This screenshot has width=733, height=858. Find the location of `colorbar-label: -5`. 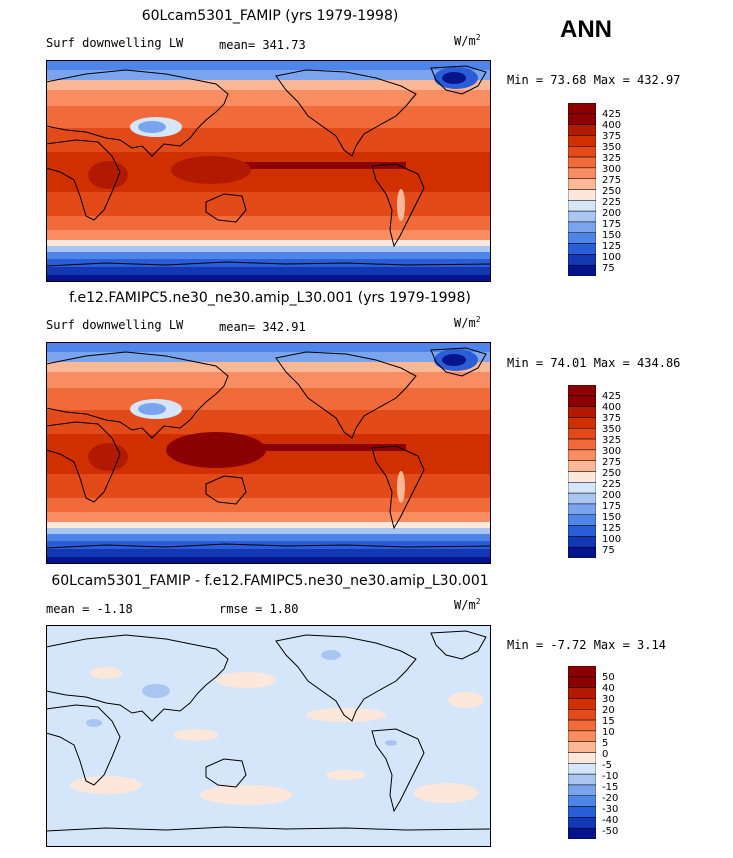

colorbar-label: -5 is located at coordinates (607, 765).